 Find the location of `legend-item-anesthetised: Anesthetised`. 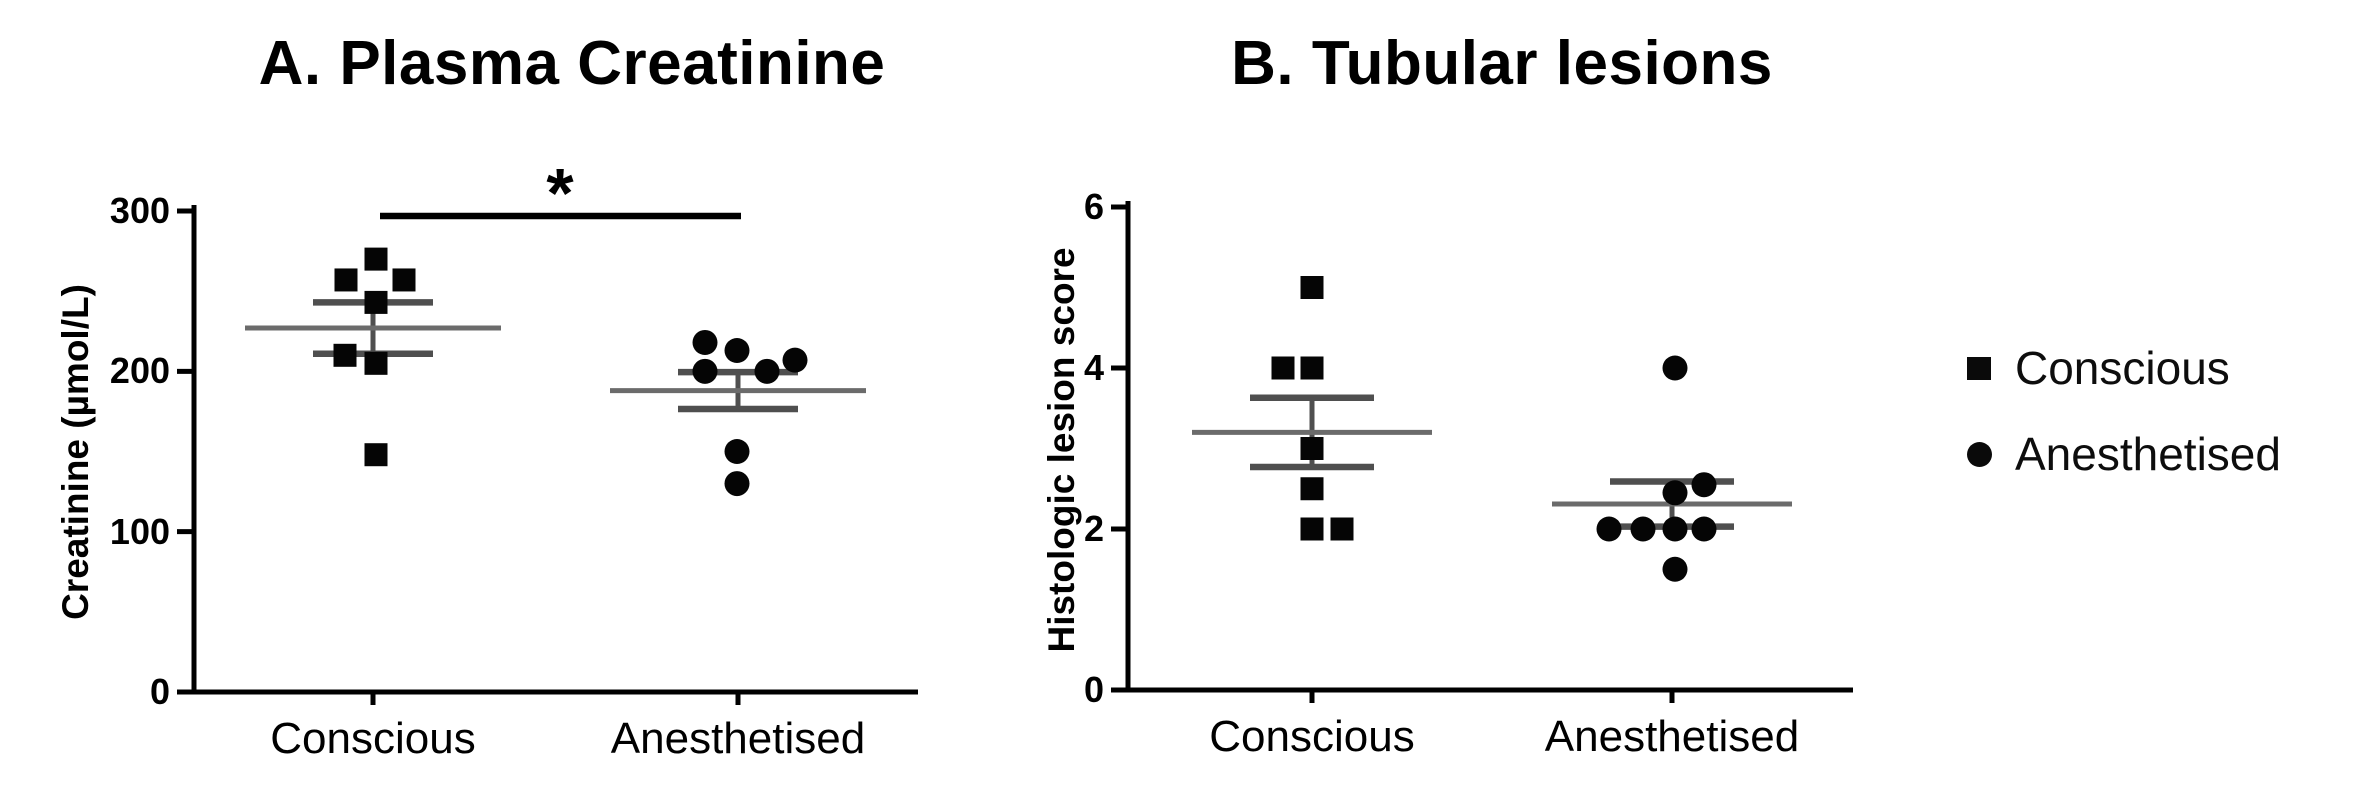

legend-item-anesthetised: Anesthetised is located at coordinates (2124, 454).